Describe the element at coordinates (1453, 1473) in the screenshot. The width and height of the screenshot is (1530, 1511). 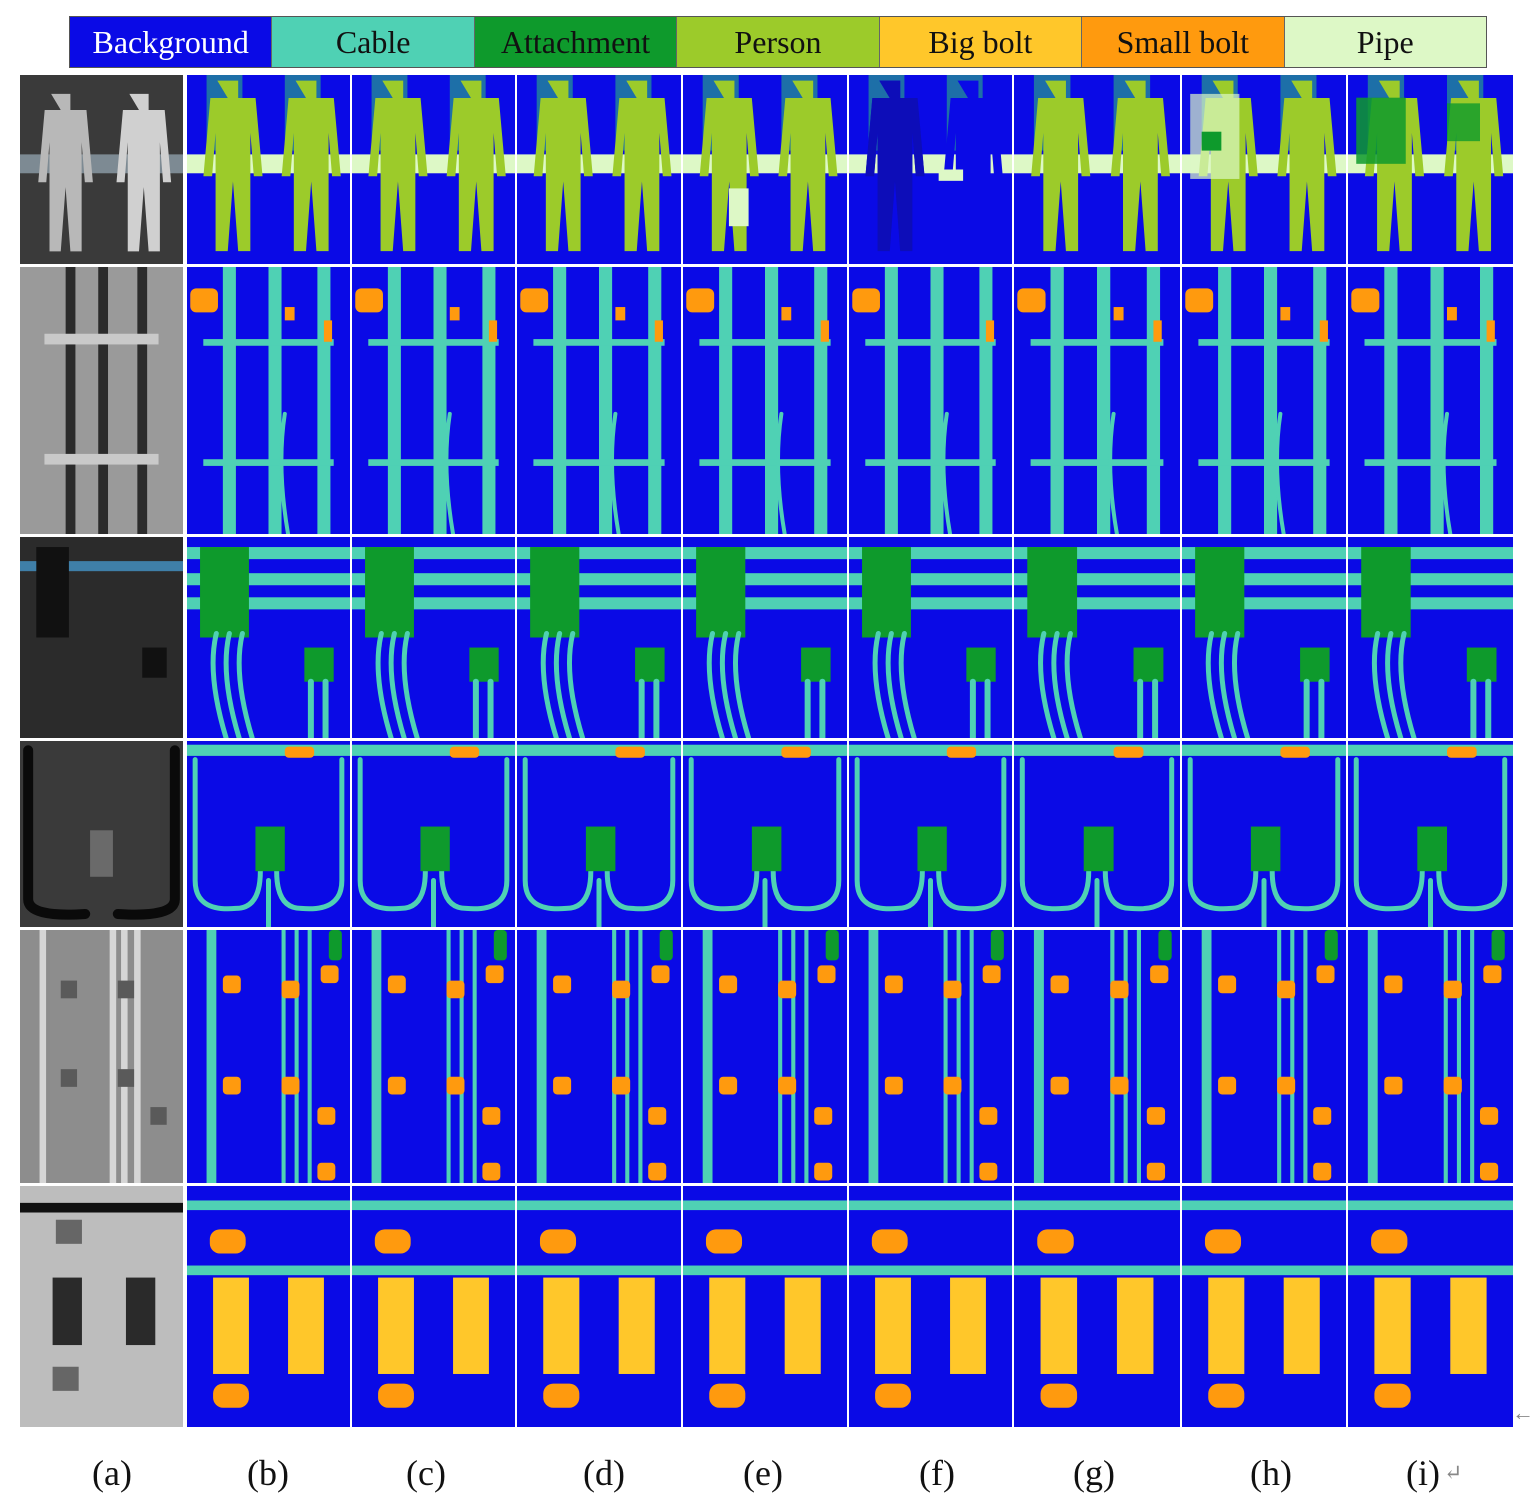
I see `return-mark-icon: ↵` at that location.